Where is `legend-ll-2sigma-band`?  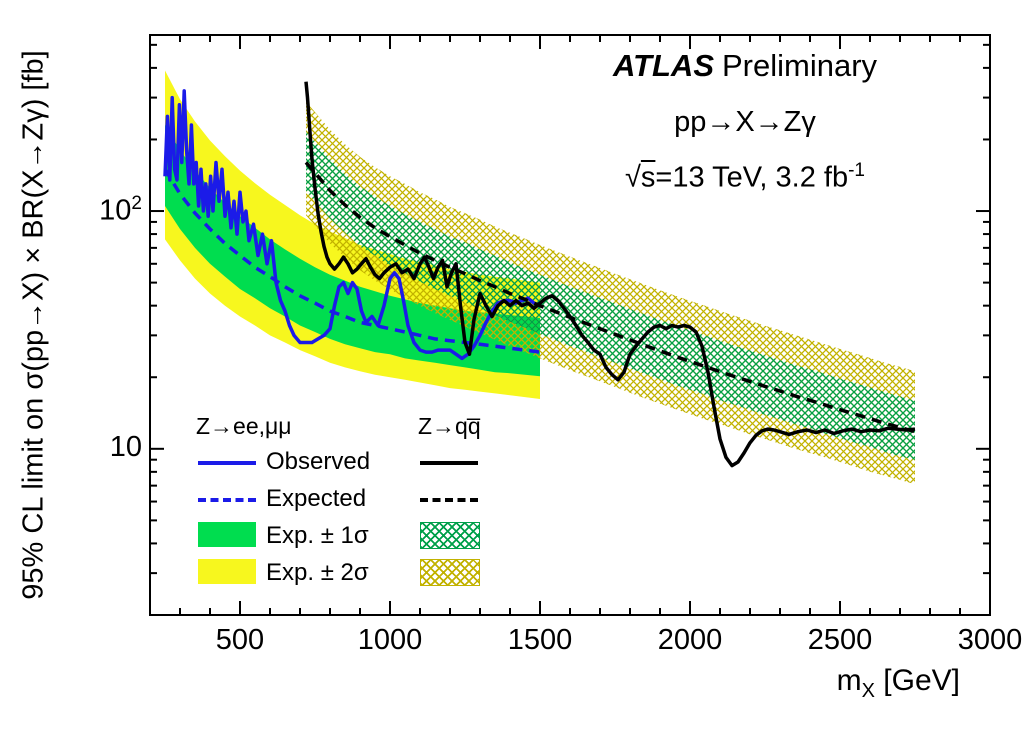
legend-ll-2sigma-band is located at coordinates (227, 571).